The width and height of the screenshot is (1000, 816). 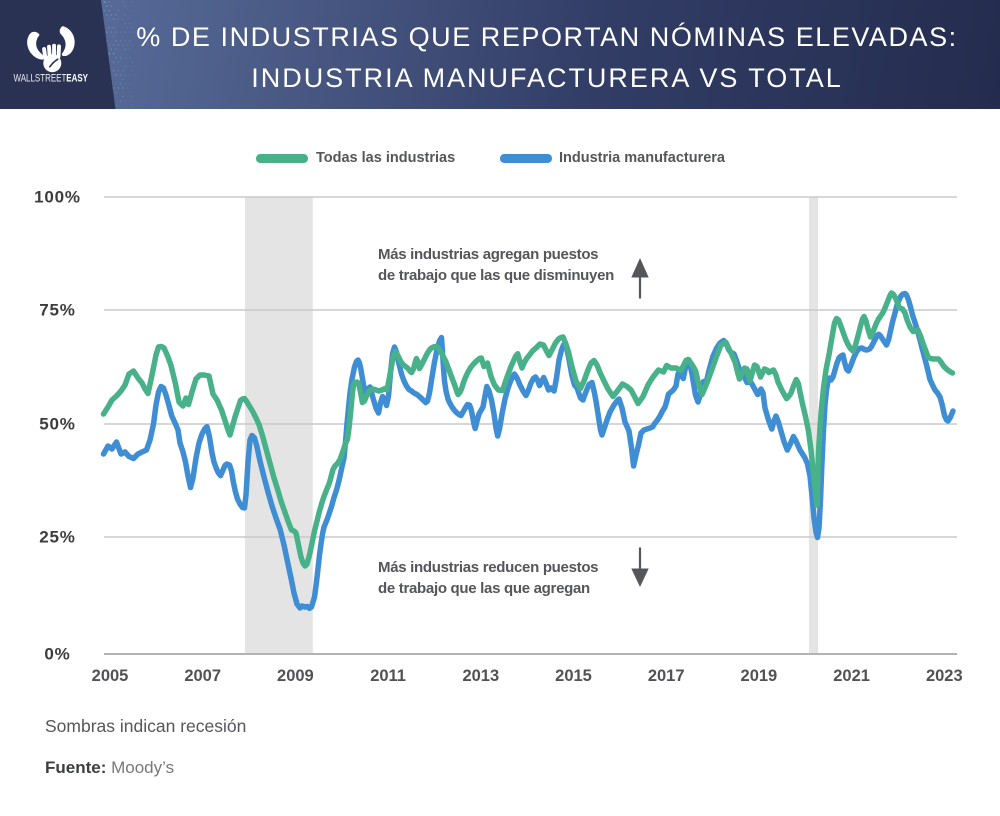 What do you see at coordinates (944, 676) in the screenshot?
I see `svg-text: 2023` at bounding box center [944, 676].